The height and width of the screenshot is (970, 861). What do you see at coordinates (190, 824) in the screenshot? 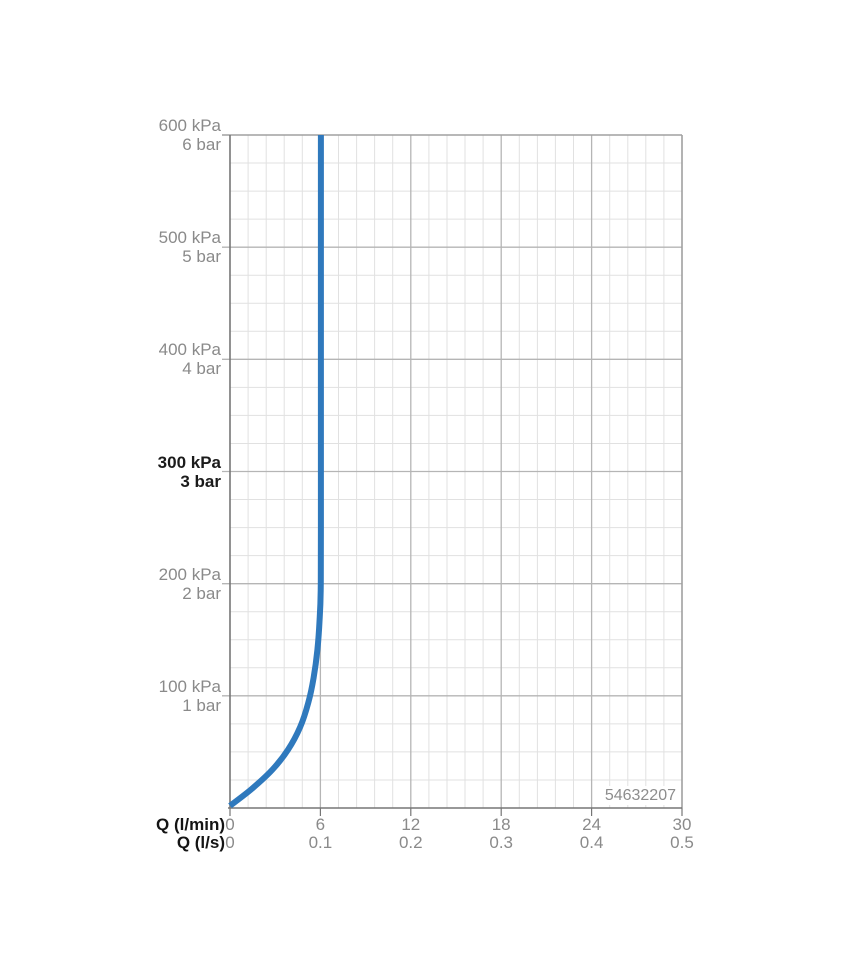
I see `x-axis-label-lmin: Q (l/min)` at bounding box center [190, 824].